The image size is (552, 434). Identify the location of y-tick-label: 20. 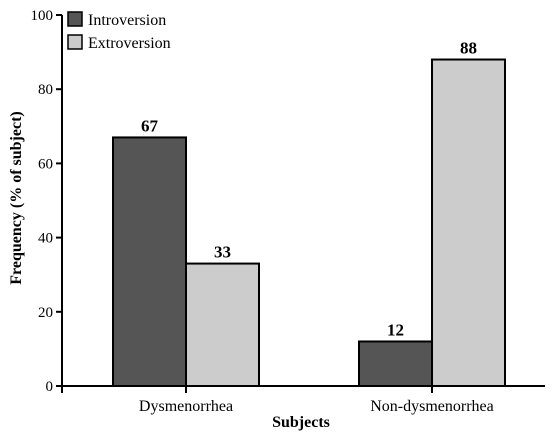
(45, 313).